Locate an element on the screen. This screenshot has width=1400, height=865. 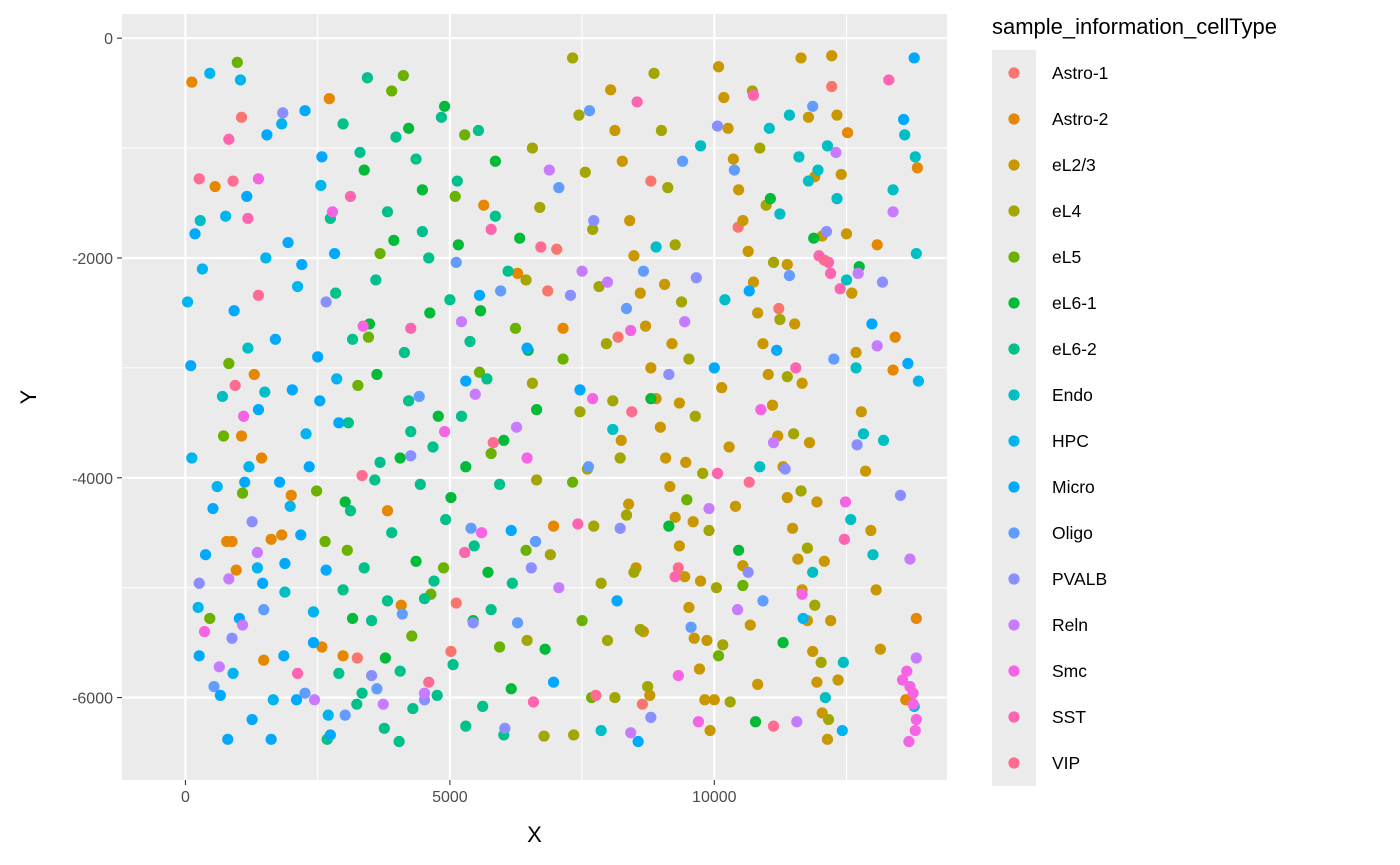
legend-label: Smc is located at coordinates (1069, 671).